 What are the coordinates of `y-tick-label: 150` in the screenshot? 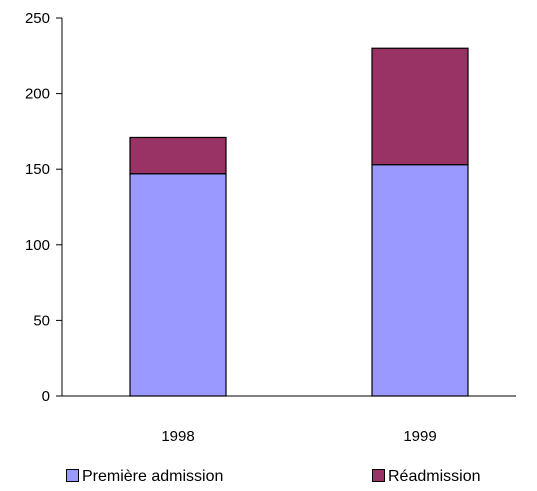 It's located at (37, 169).